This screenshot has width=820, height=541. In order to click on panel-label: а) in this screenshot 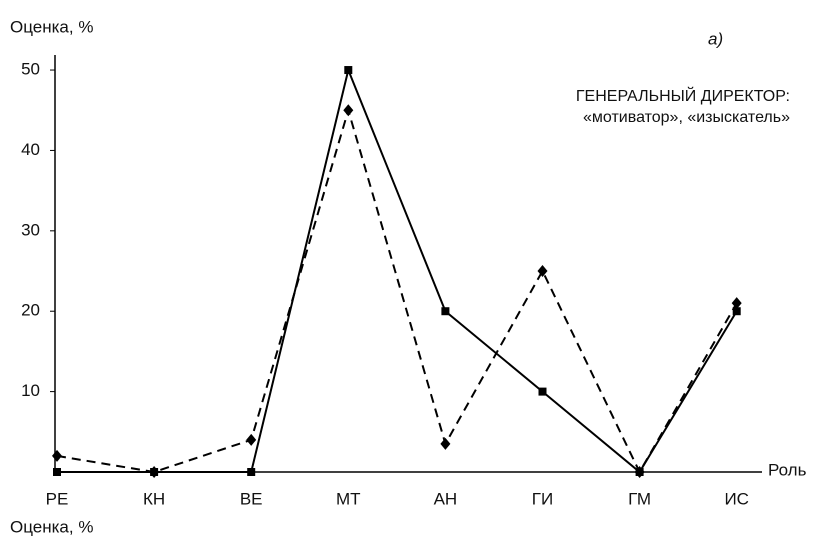, I will do `click(715, 38)`.